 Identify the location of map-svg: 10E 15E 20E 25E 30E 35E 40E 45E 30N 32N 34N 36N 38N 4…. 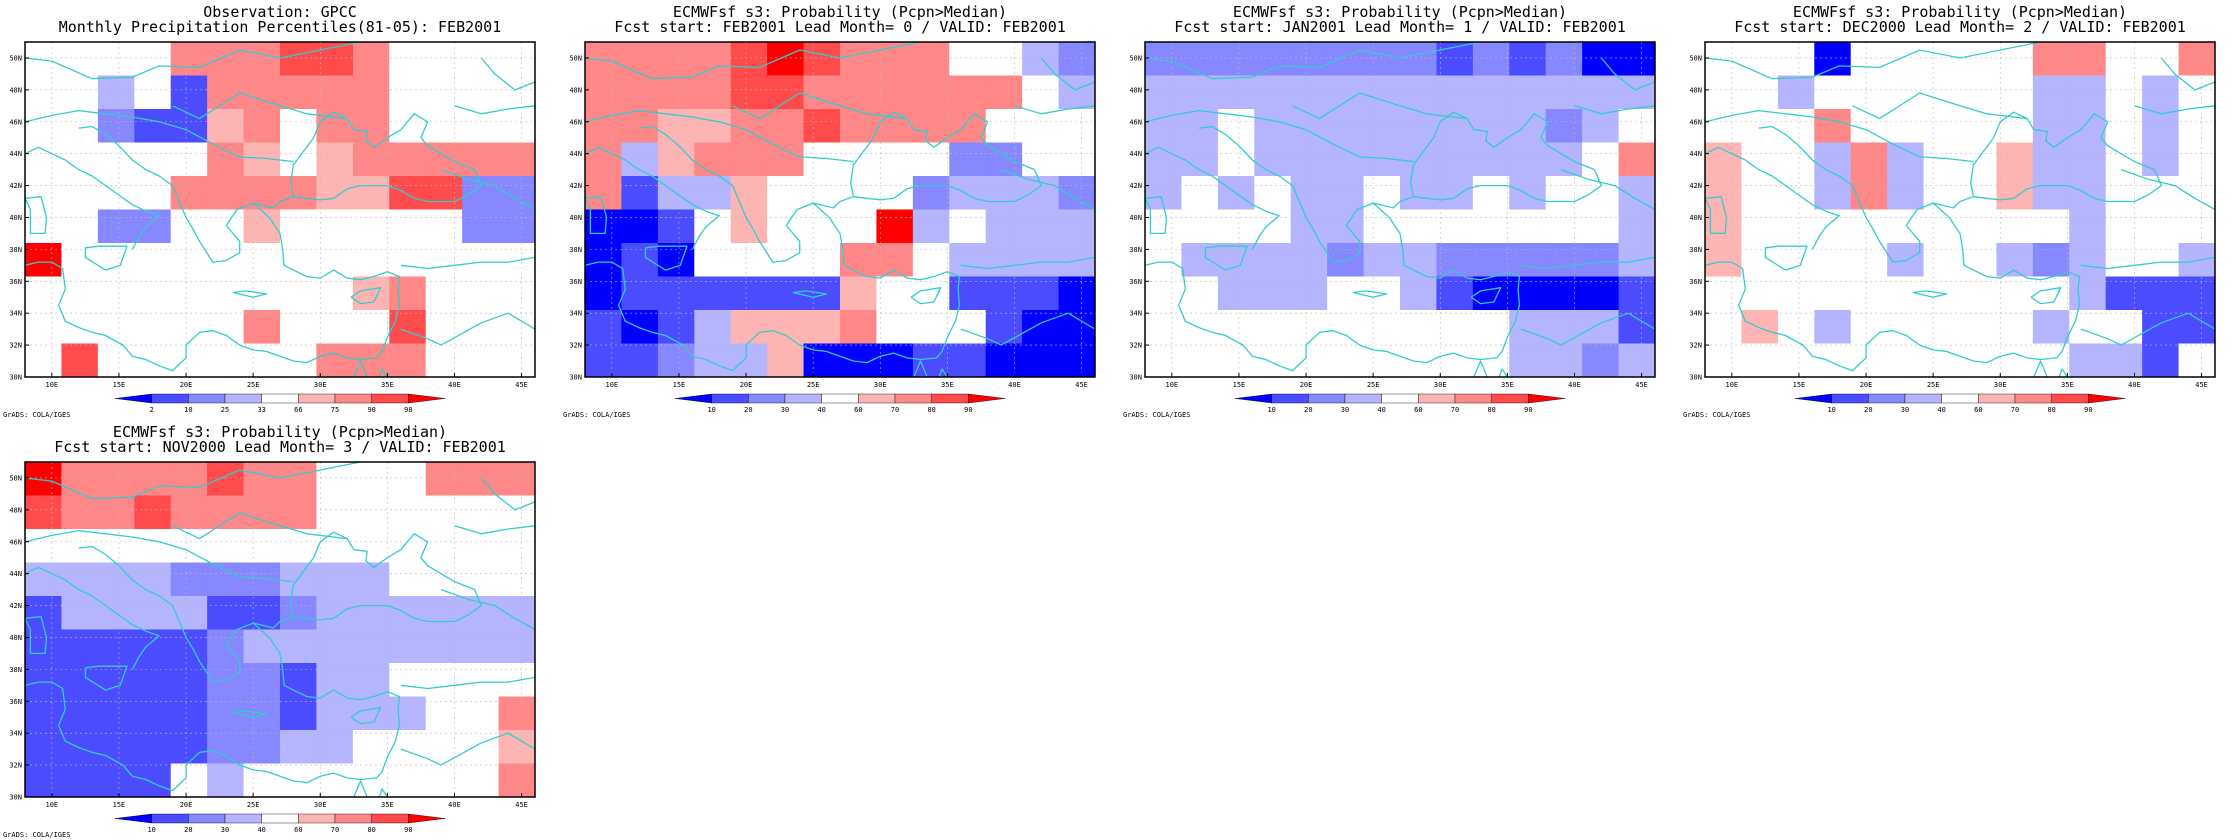
(272, 227).